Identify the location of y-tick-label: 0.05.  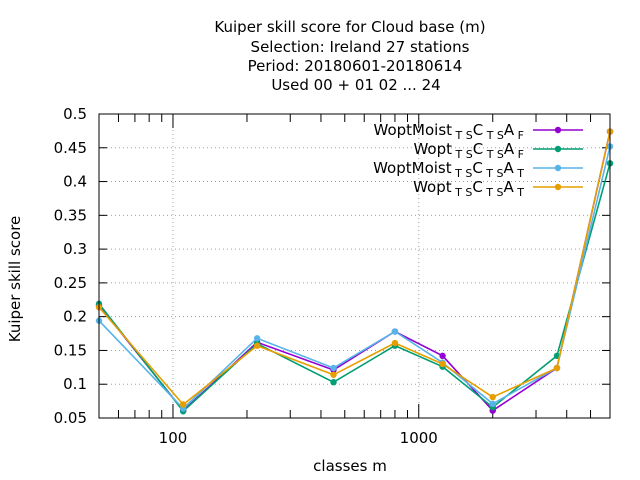
(70, 418).